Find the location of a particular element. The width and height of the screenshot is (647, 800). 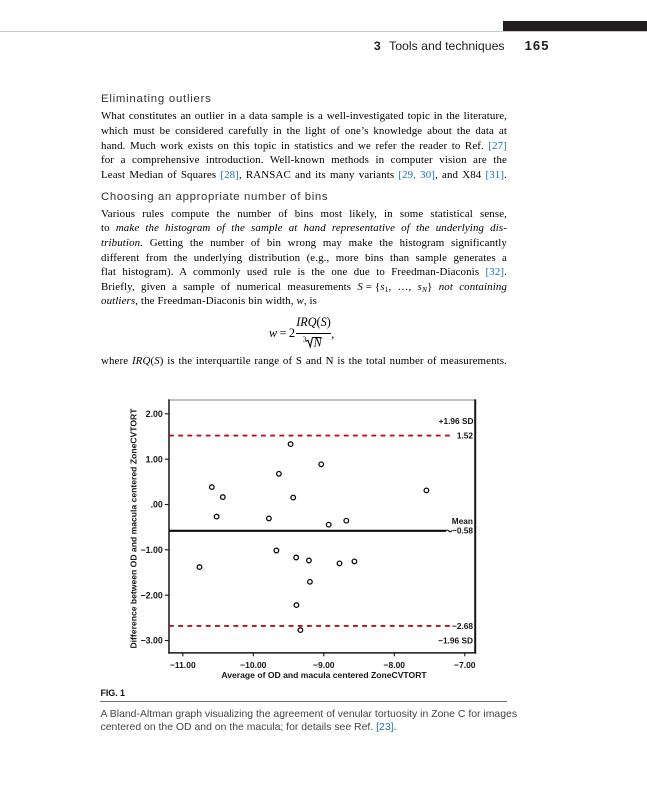

svg-text: −0.58 is located at coordinates (462, 531).